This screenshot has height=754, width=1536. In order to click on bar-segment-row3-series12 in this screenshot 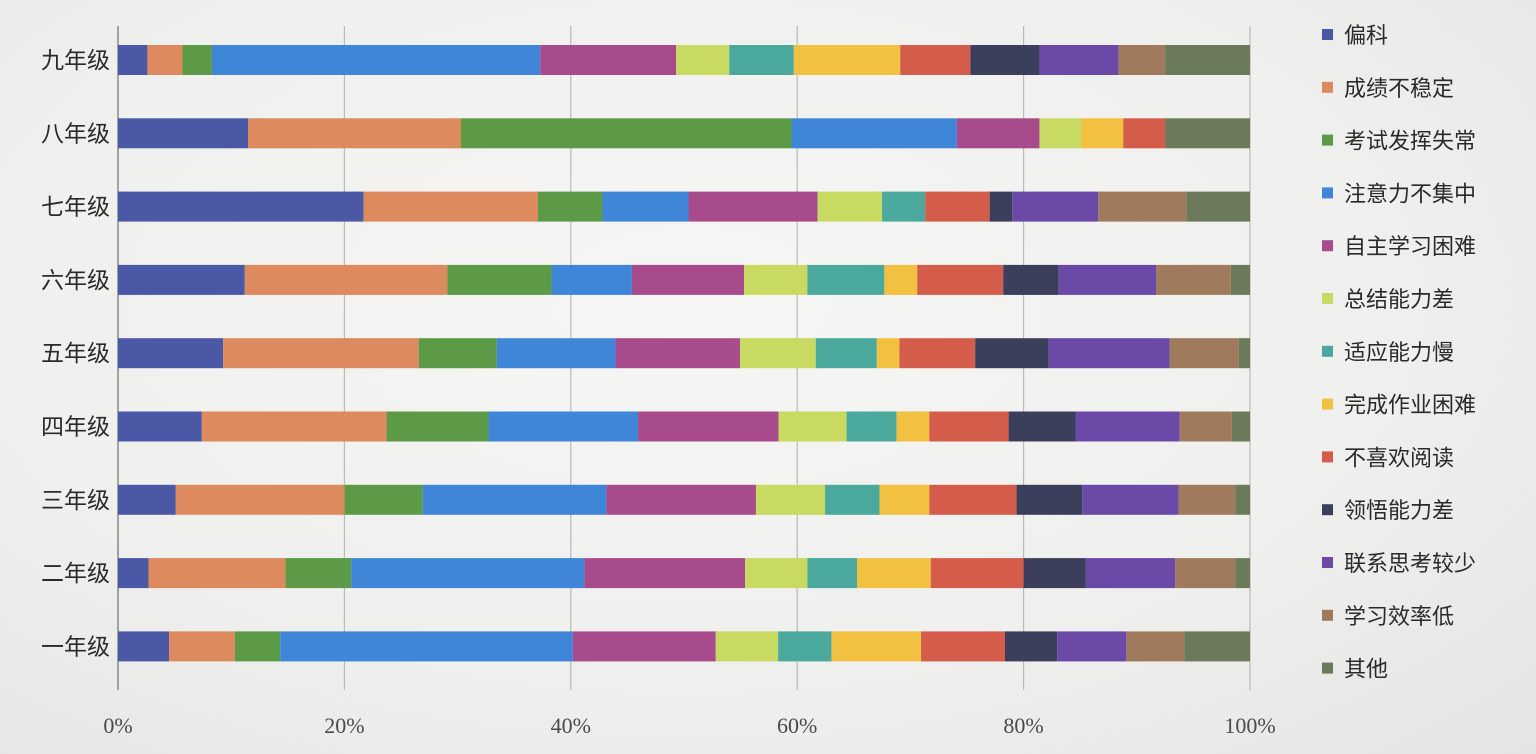, I will do `click(1142, 206)`.